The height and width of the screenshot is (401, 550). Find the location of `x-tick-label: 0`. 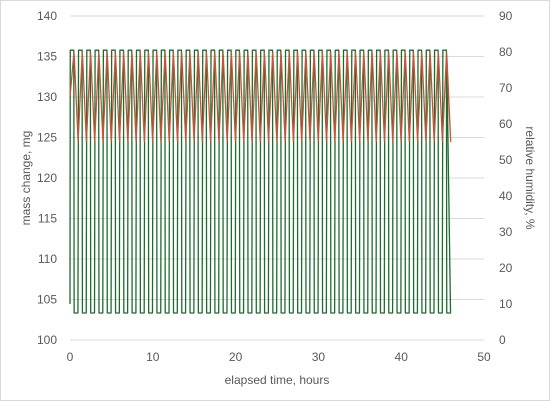

x-tick-label: 0 is located at coordinates (70, 357).